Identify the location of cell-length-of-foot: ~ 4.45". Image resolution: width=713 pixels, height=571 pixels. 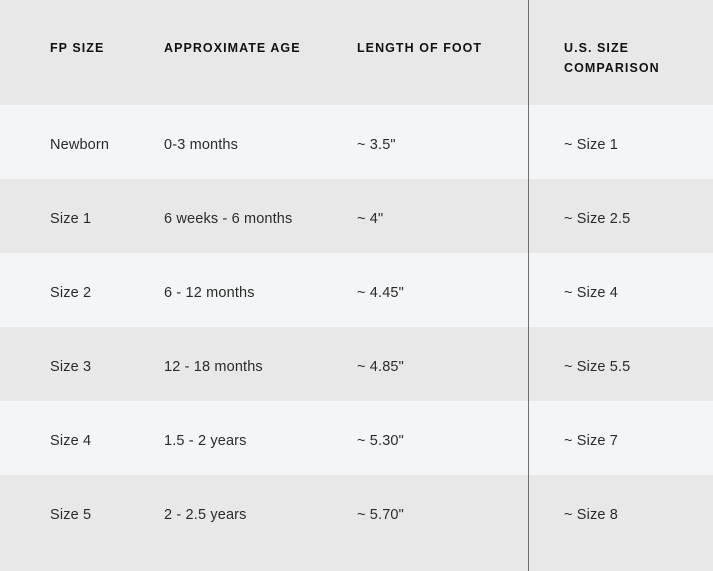
(380, 293).